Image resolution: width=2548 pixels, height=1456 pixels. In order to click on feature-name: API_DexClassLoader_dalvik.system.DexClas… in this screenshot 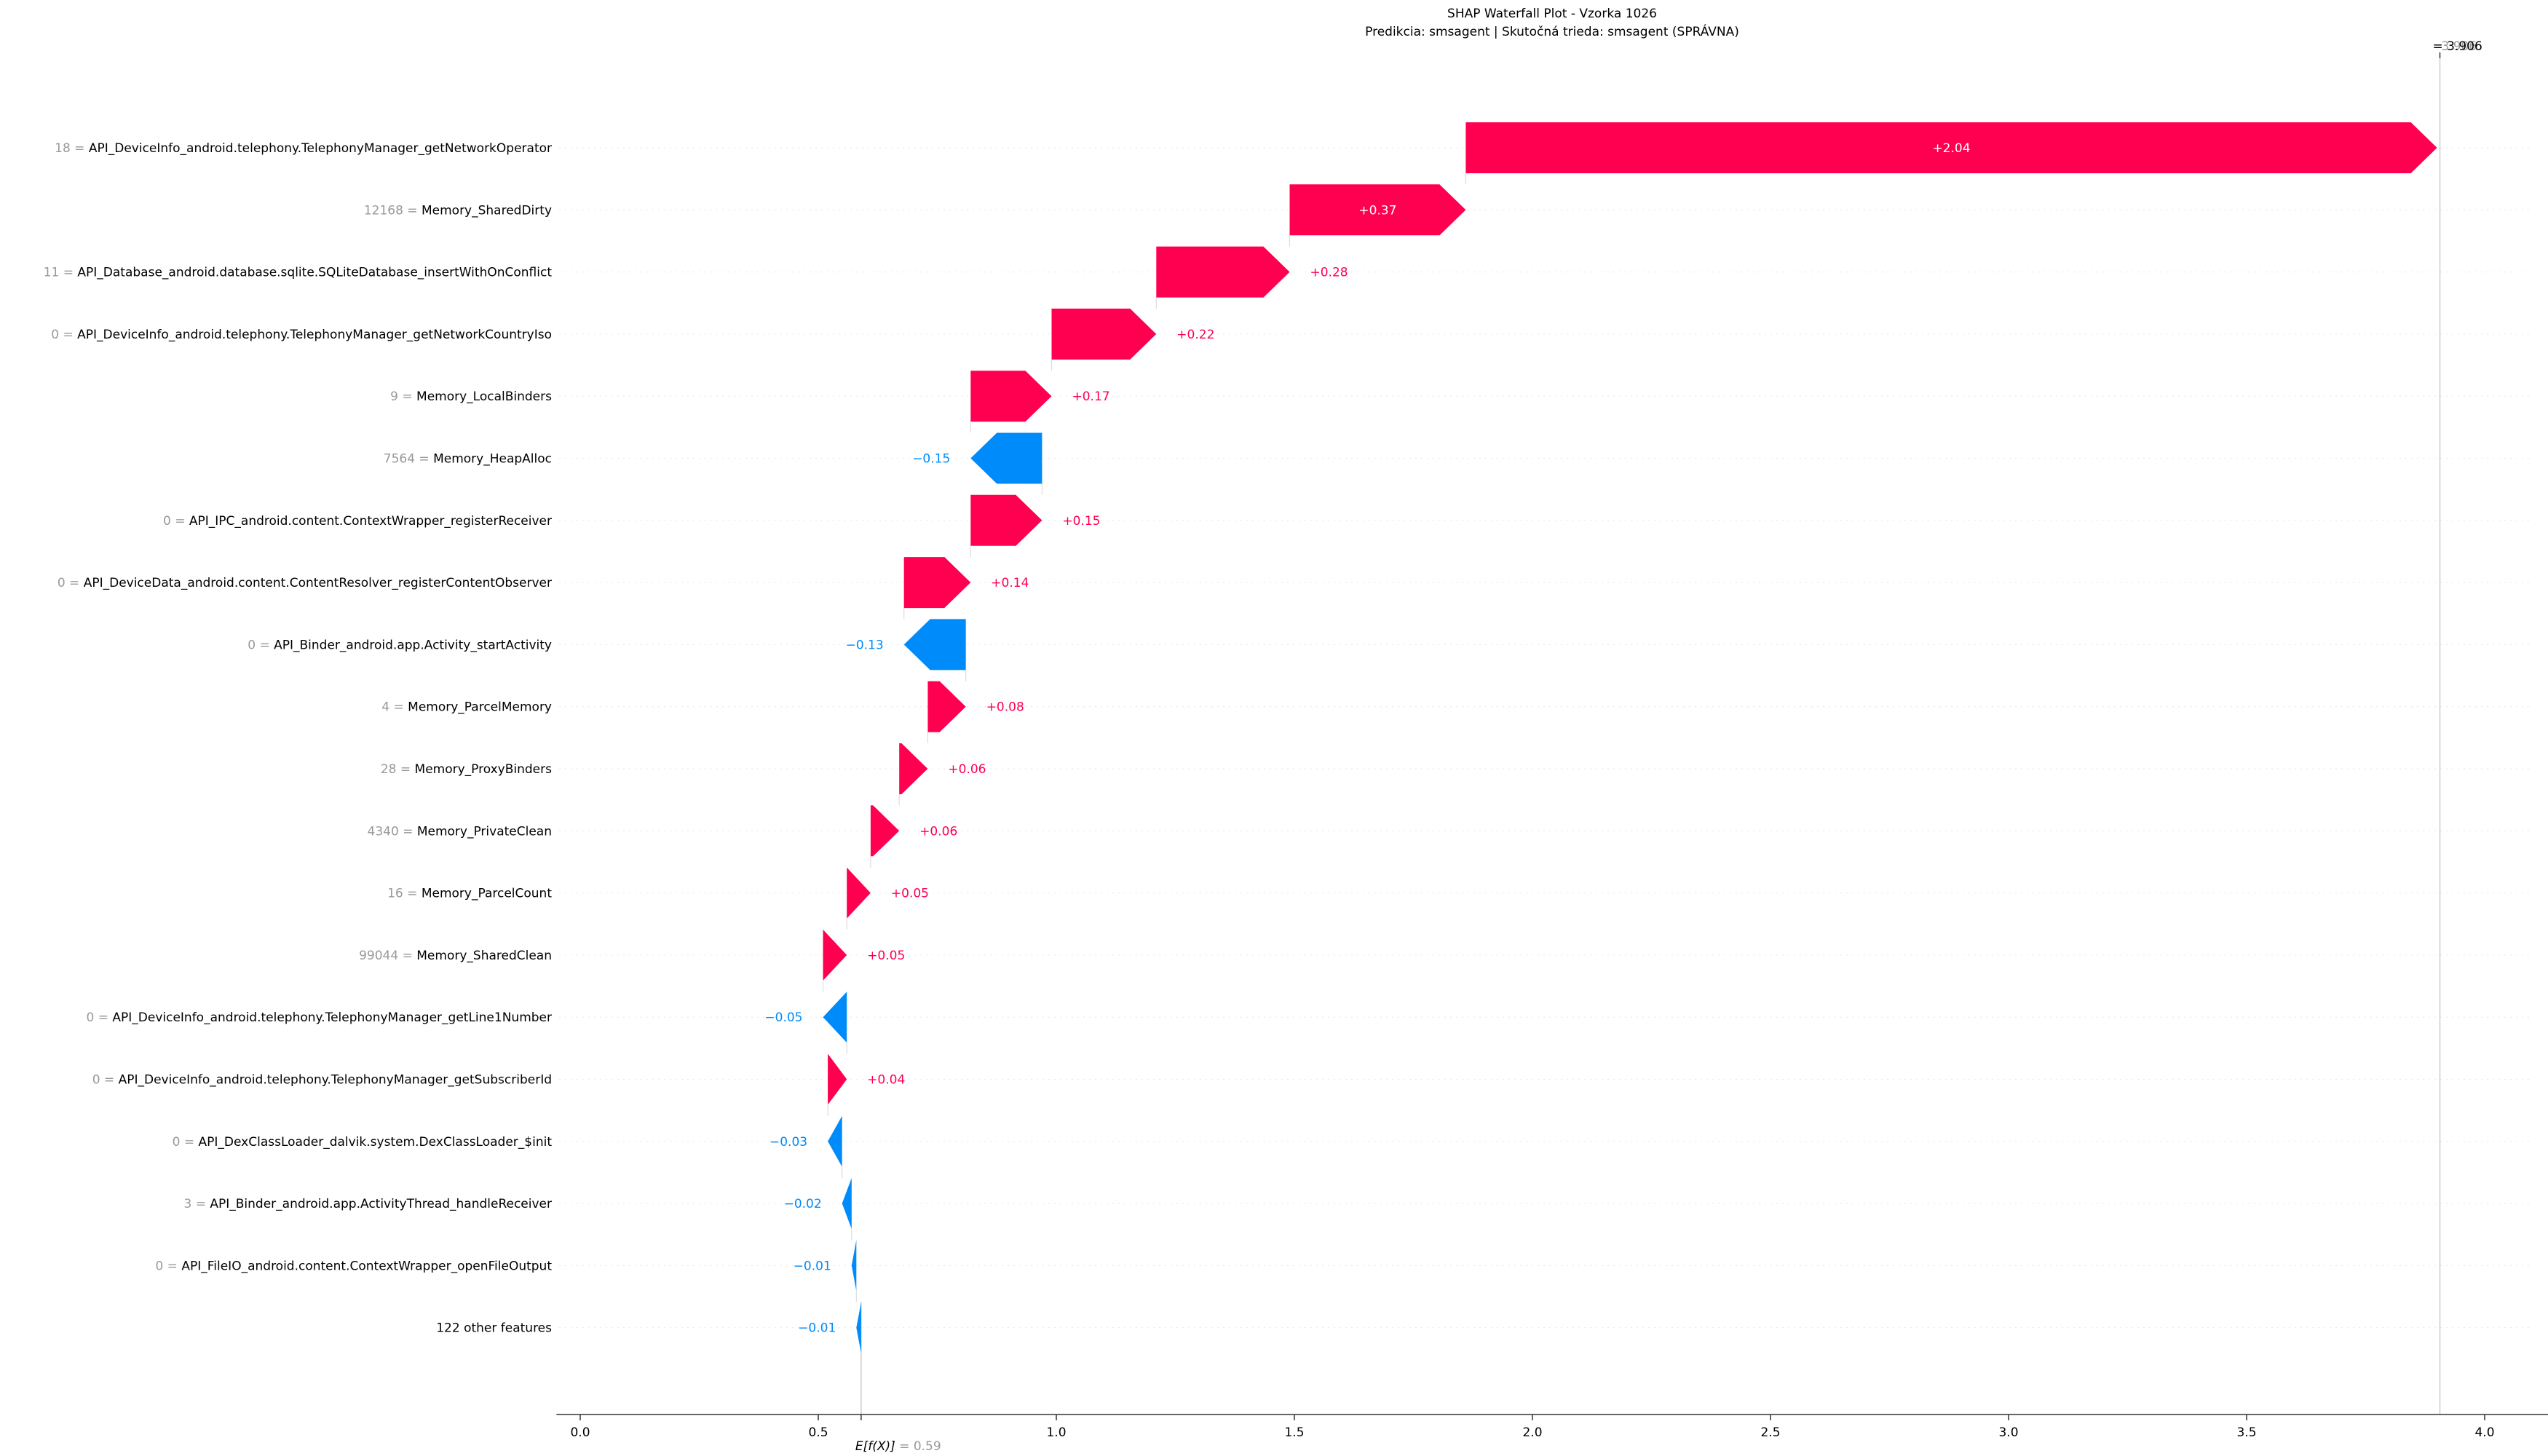, I will do `click(376, 1142)`.